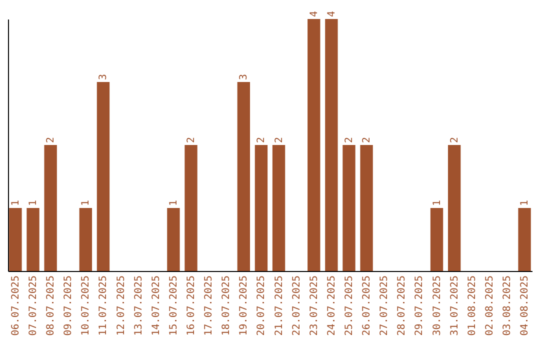 The width and height of the screenshot is (540, 340). I want to click on x-tick-label: 03.08.2025, so click(507, 306).